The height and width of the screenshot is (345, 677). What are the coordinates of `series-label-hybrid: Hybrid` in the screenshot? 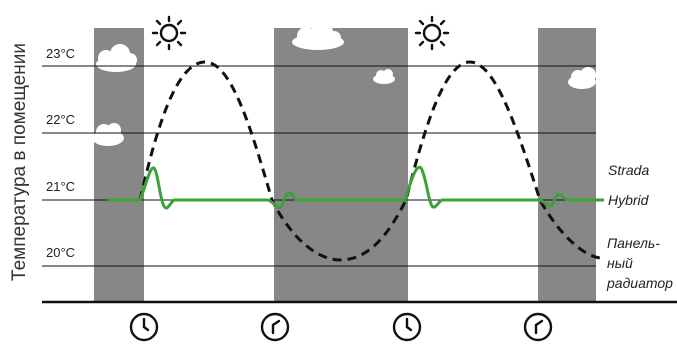 It's located at (629, 200).